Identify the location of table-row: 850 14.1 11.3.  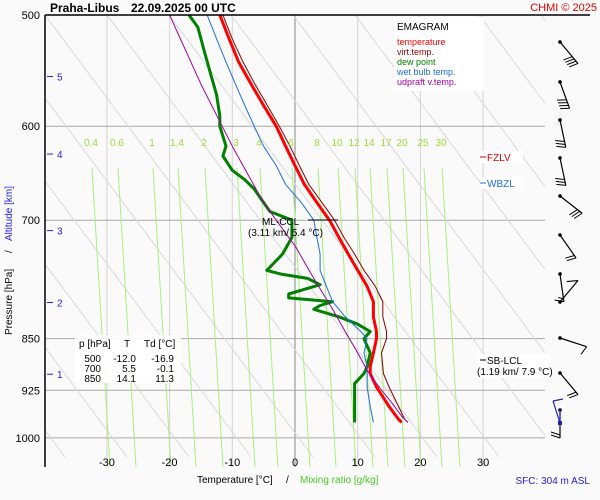
(129, 379).